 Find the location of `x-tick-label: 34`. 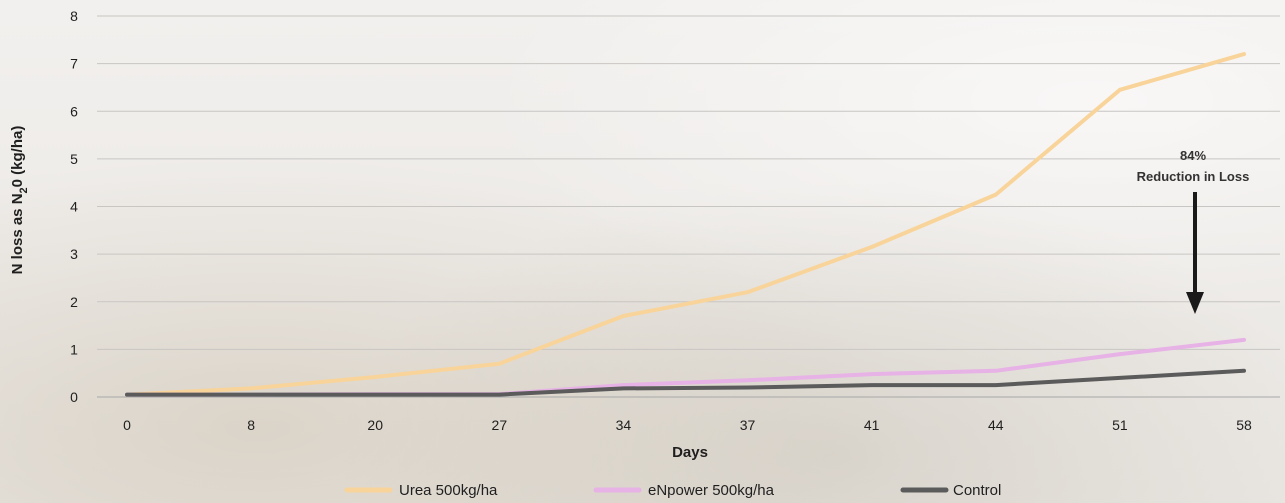

x-tick-label: 34 is located at coordinates (624, 425).